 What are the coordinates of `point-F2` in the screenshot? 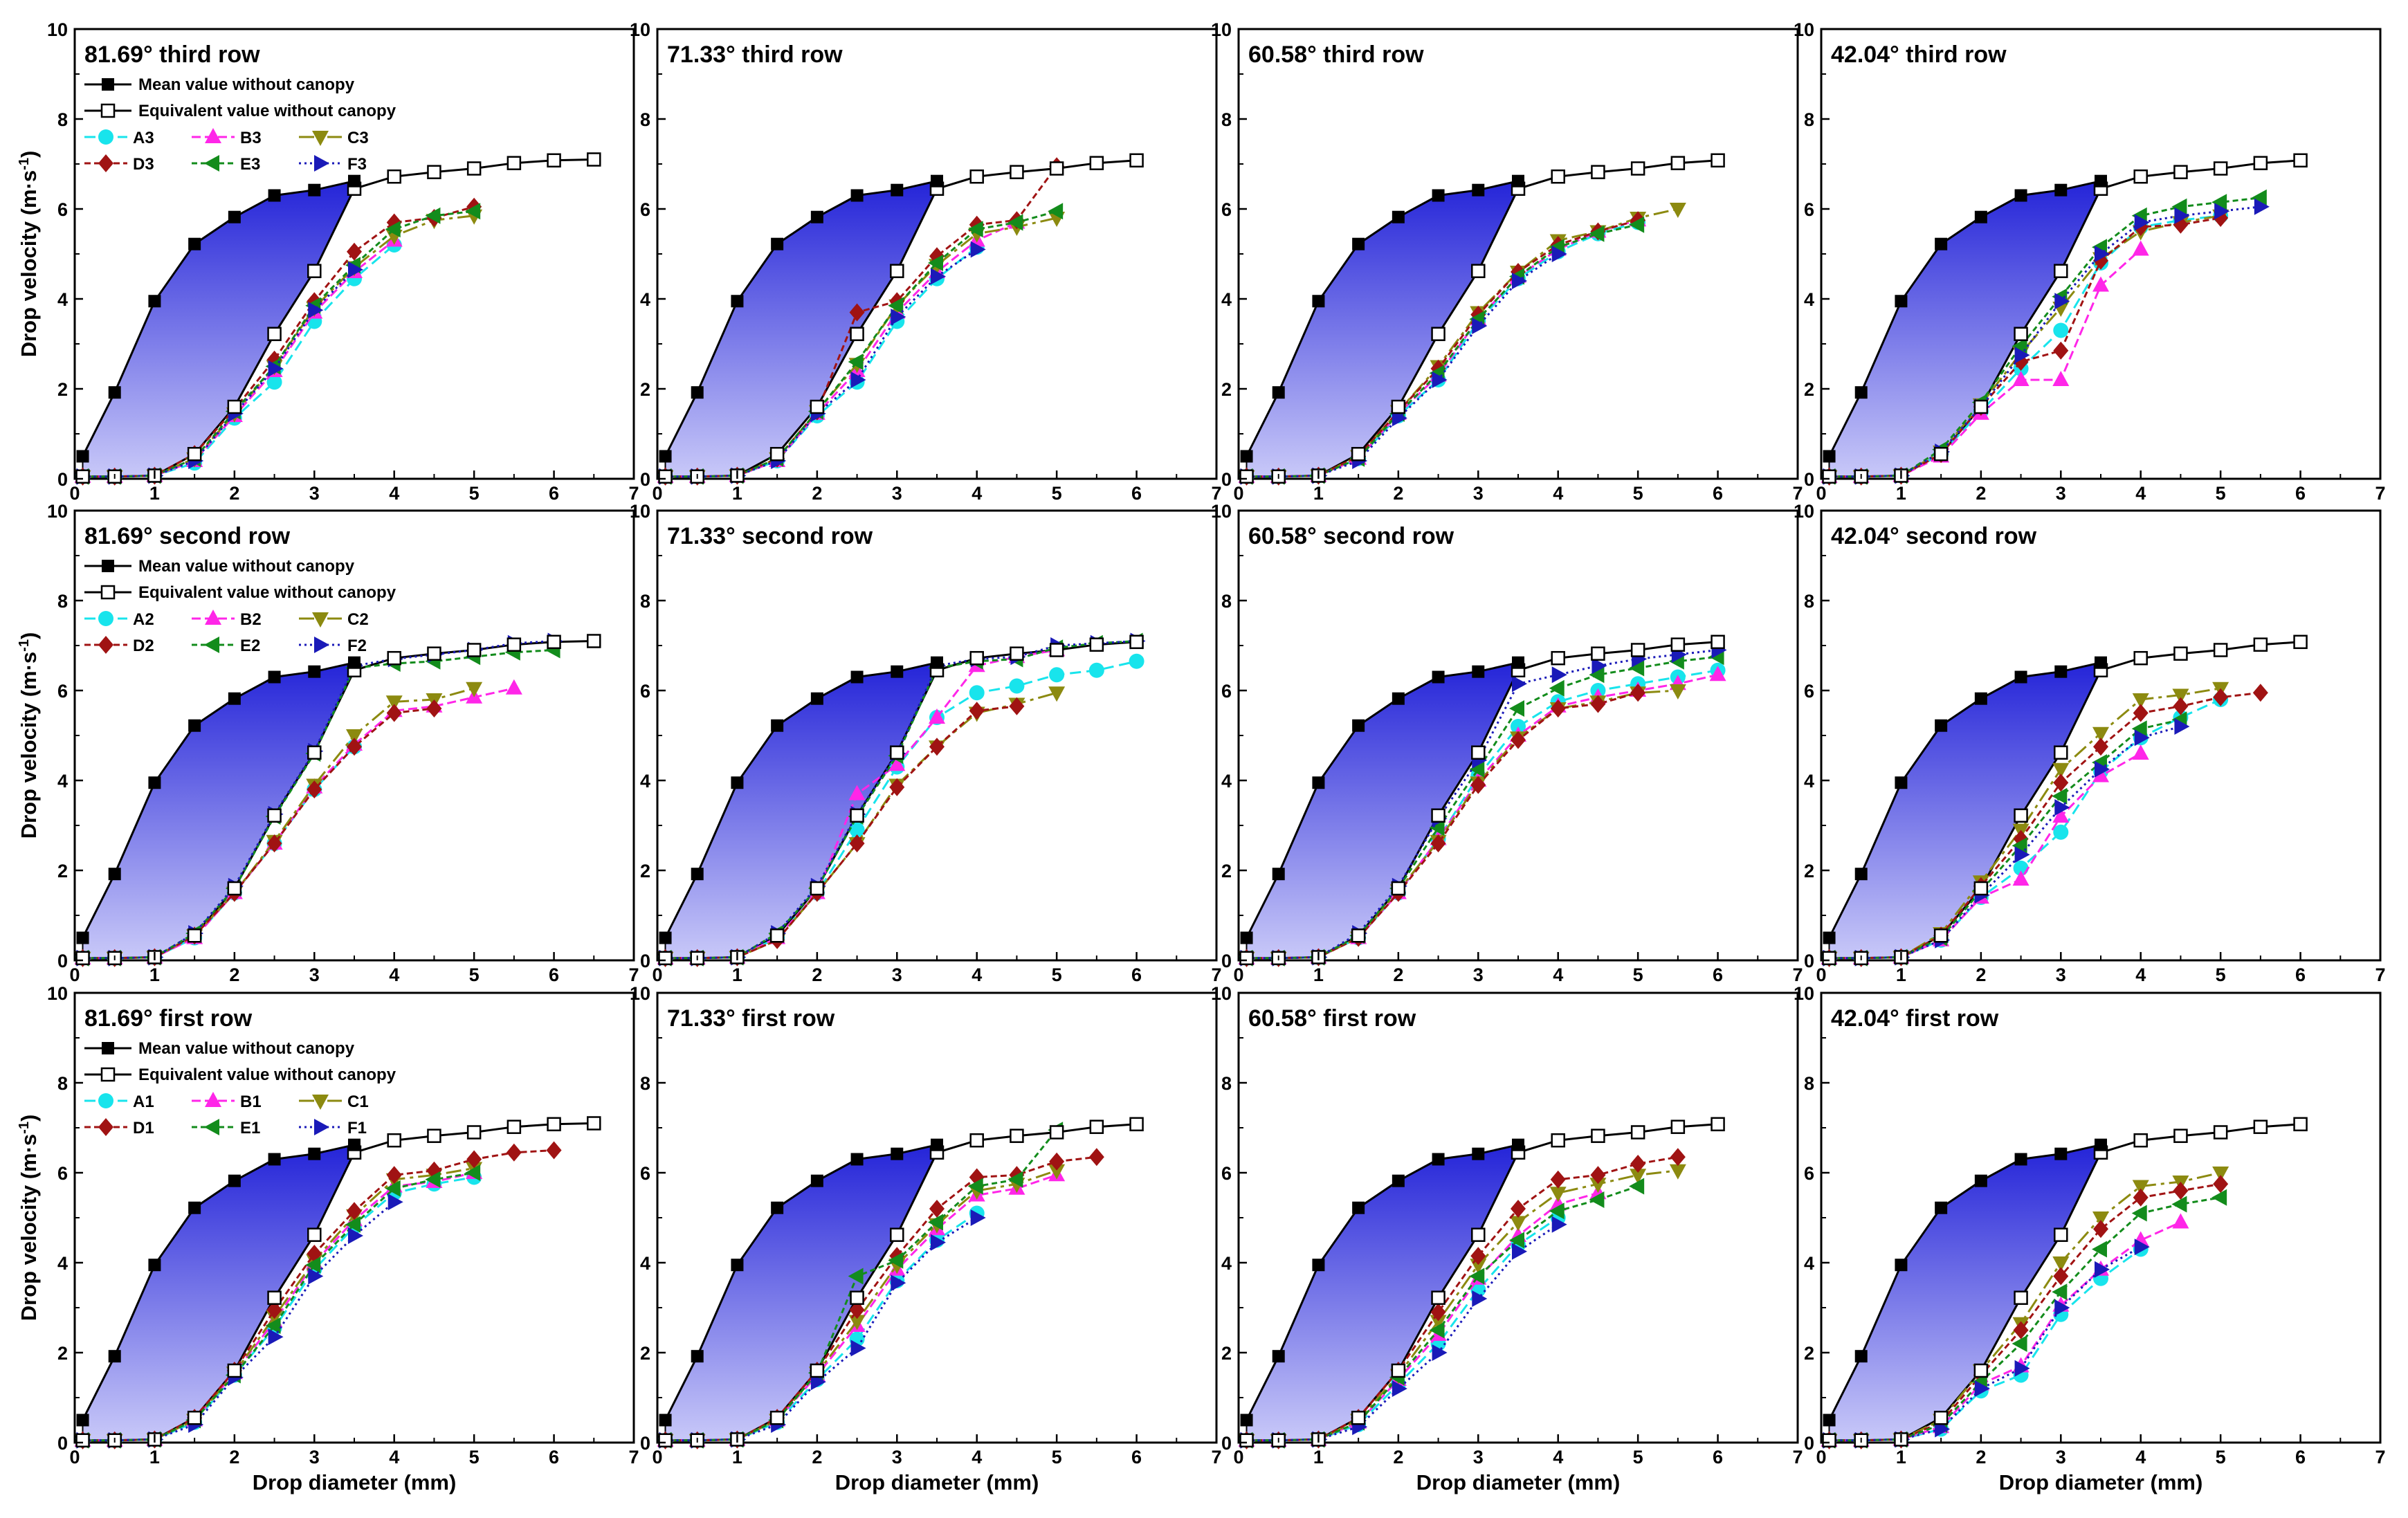 It's located at (2182, 726).